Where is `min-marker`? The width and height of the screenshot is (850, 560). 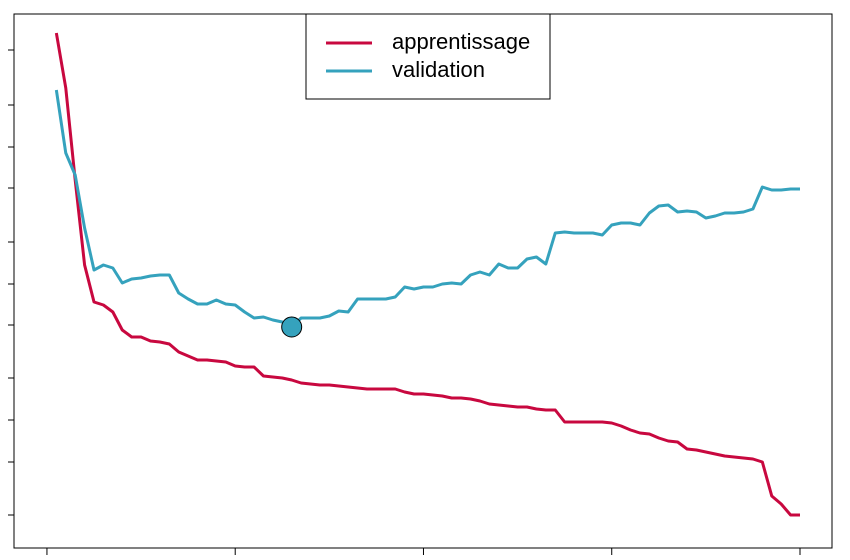 min-marker is located at coordinates (292, 327).